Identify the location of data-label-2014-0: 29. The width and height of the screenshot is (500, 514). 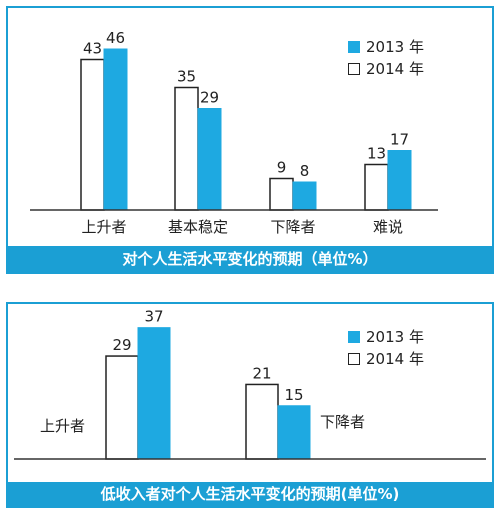
(121, 345).